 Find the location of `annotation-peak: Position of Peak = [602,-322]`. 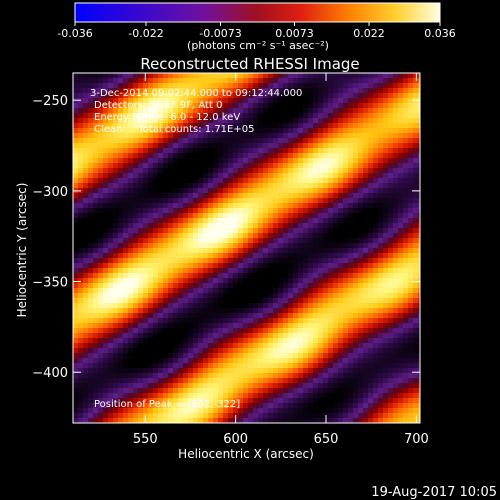

annotation-peak: Position of Peak = [602,-322] is located at coordinates (167, 404).